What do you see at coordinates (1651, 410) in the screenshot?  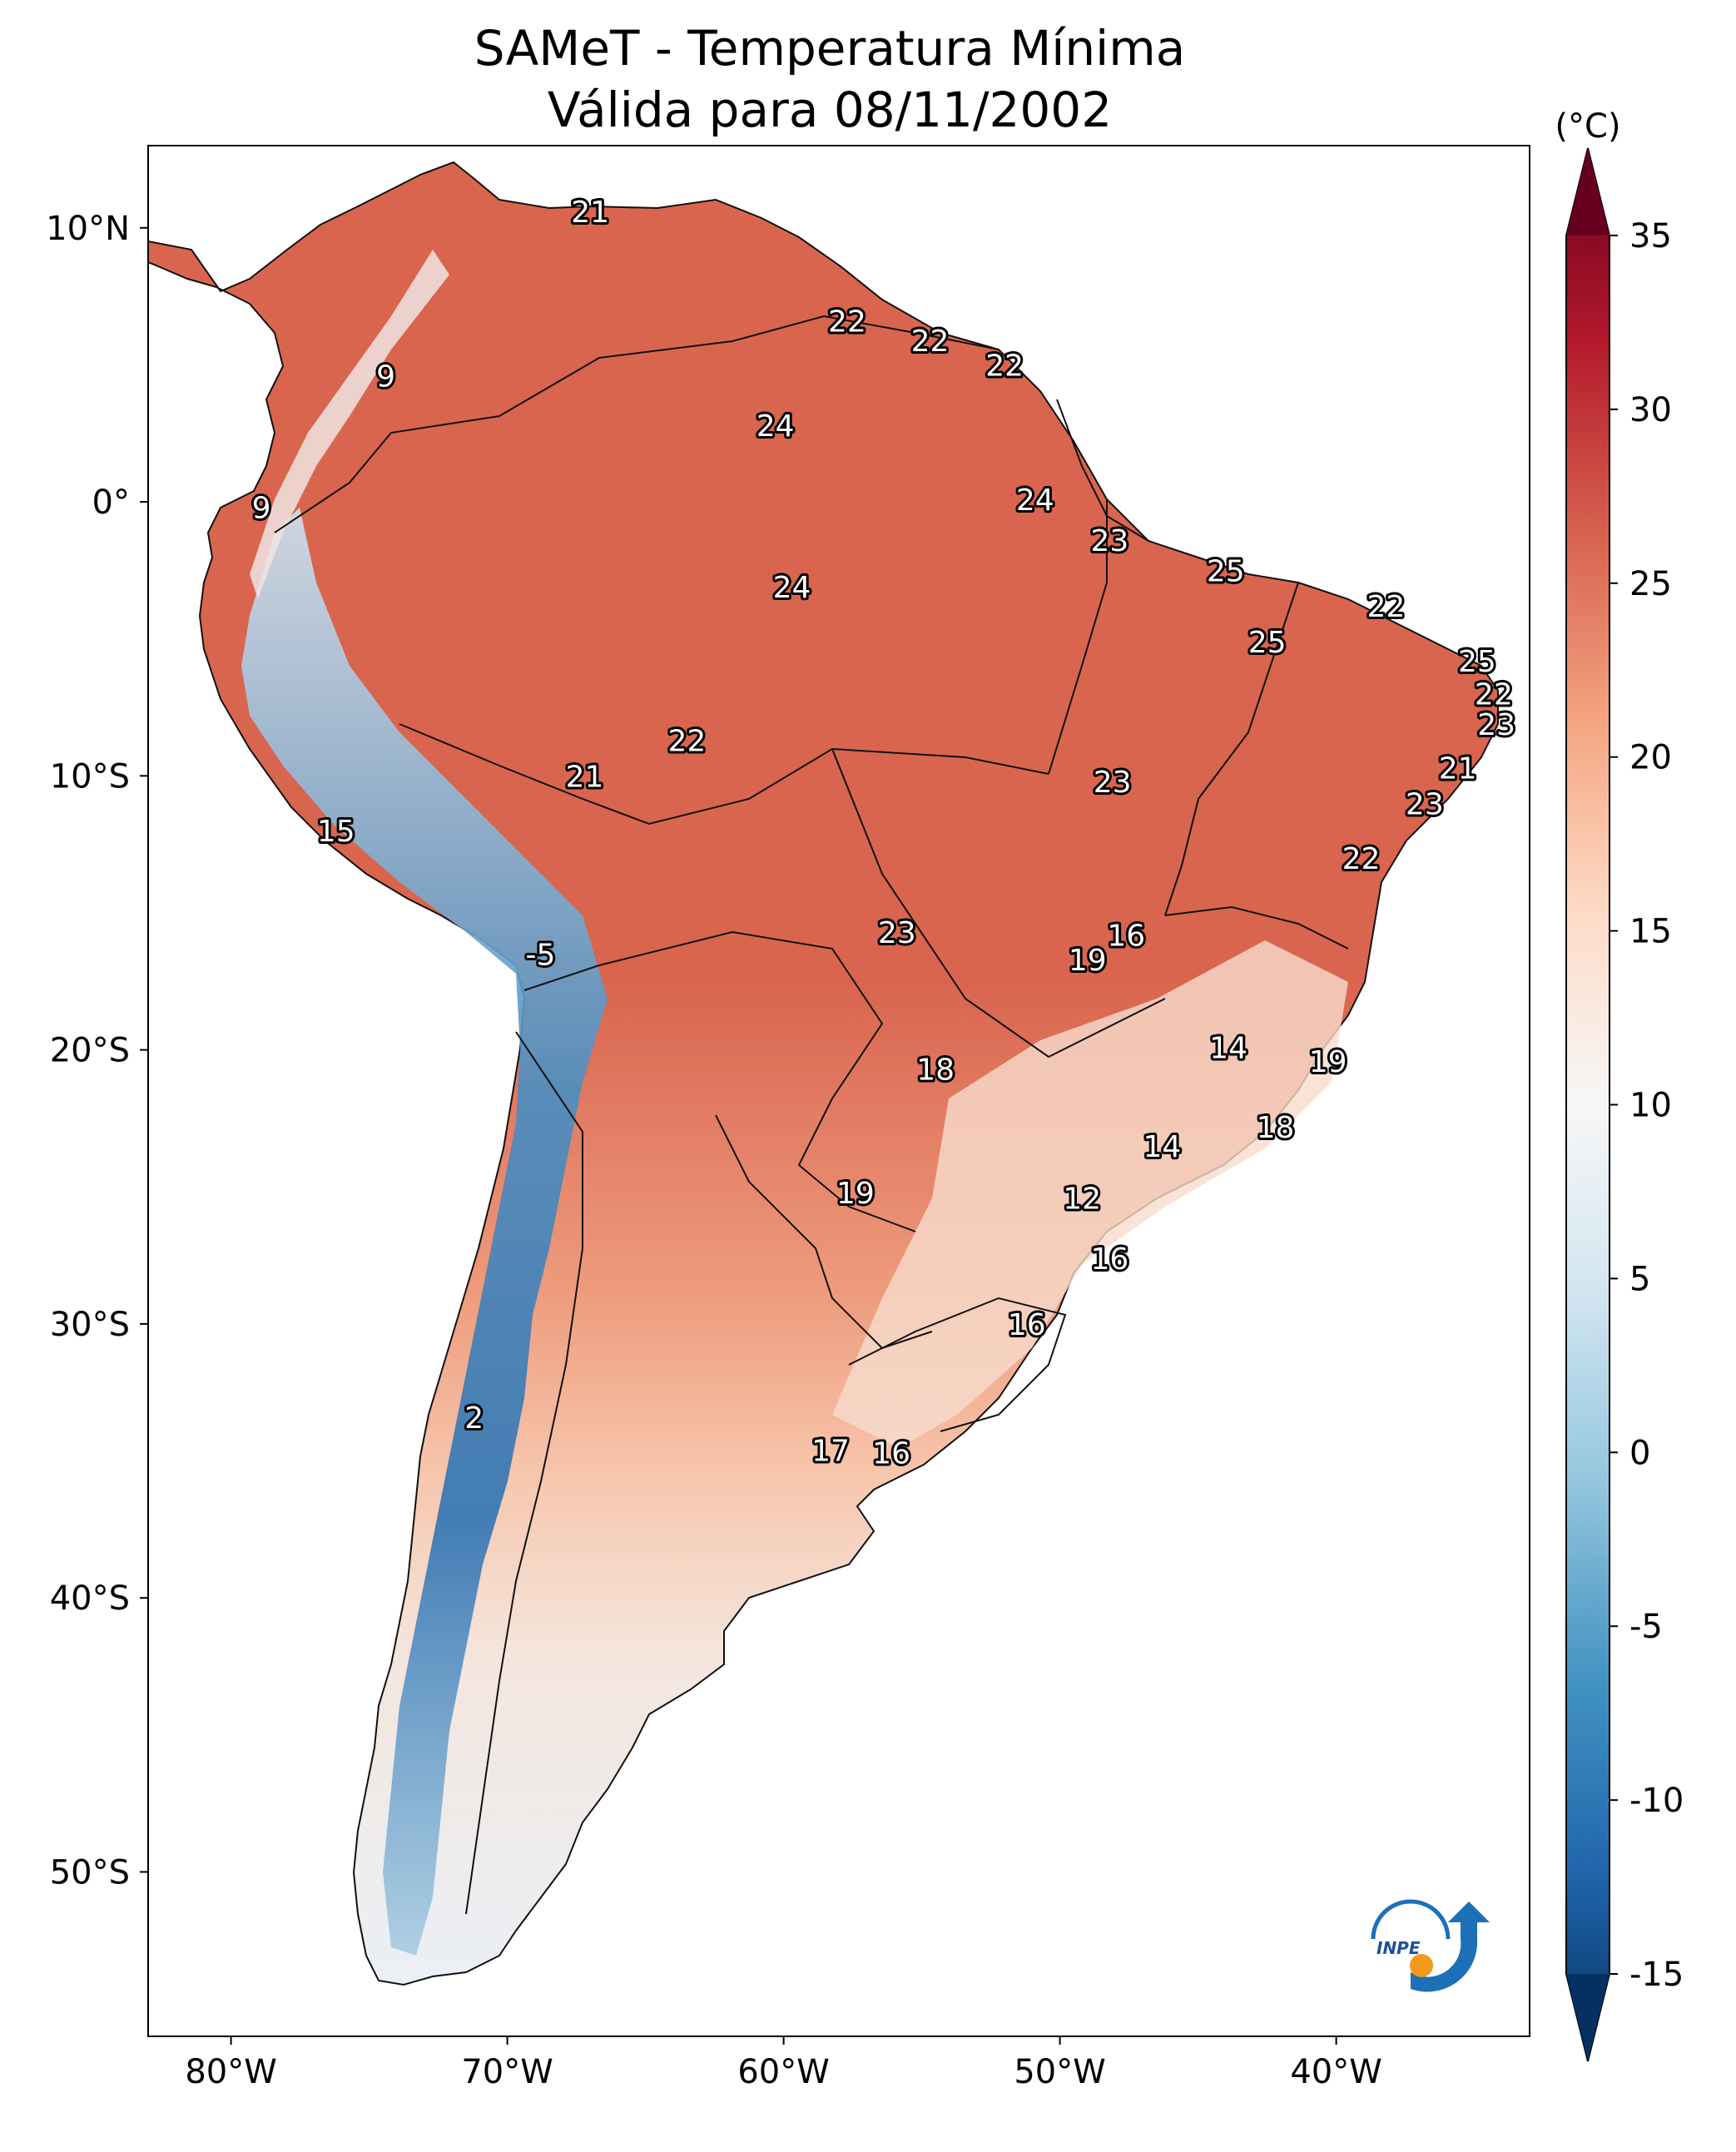 I see `colorbar-tick-label: 30` at bounding box center [1651, 410].